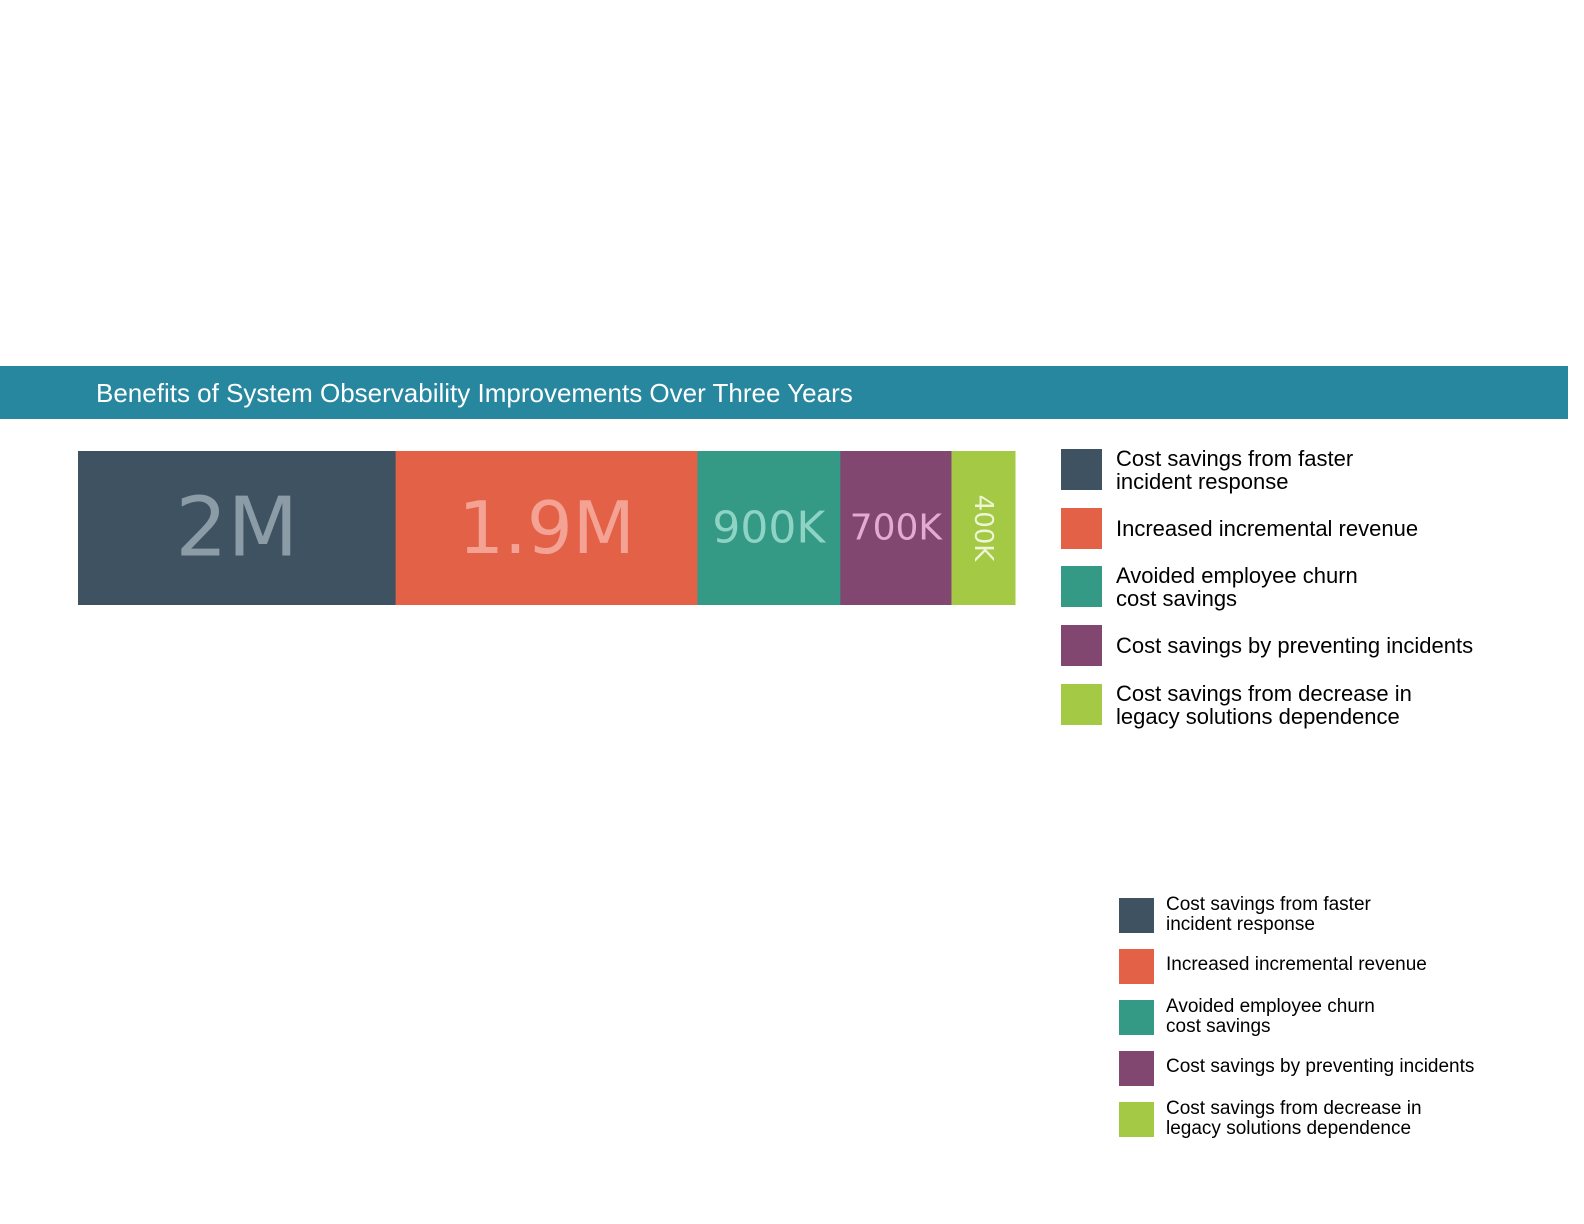  I want to click on bar-data-label: 1.9M, so click(546, 528).